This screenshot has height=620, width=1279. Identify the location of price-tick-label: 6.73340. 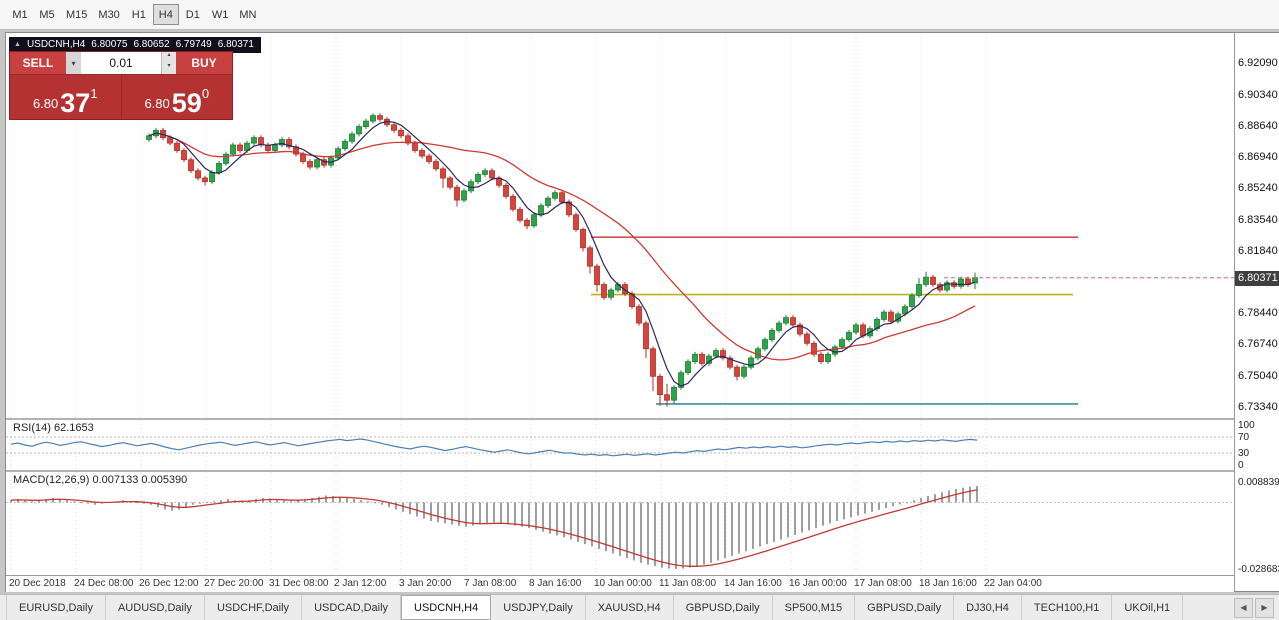
(1258, 407).